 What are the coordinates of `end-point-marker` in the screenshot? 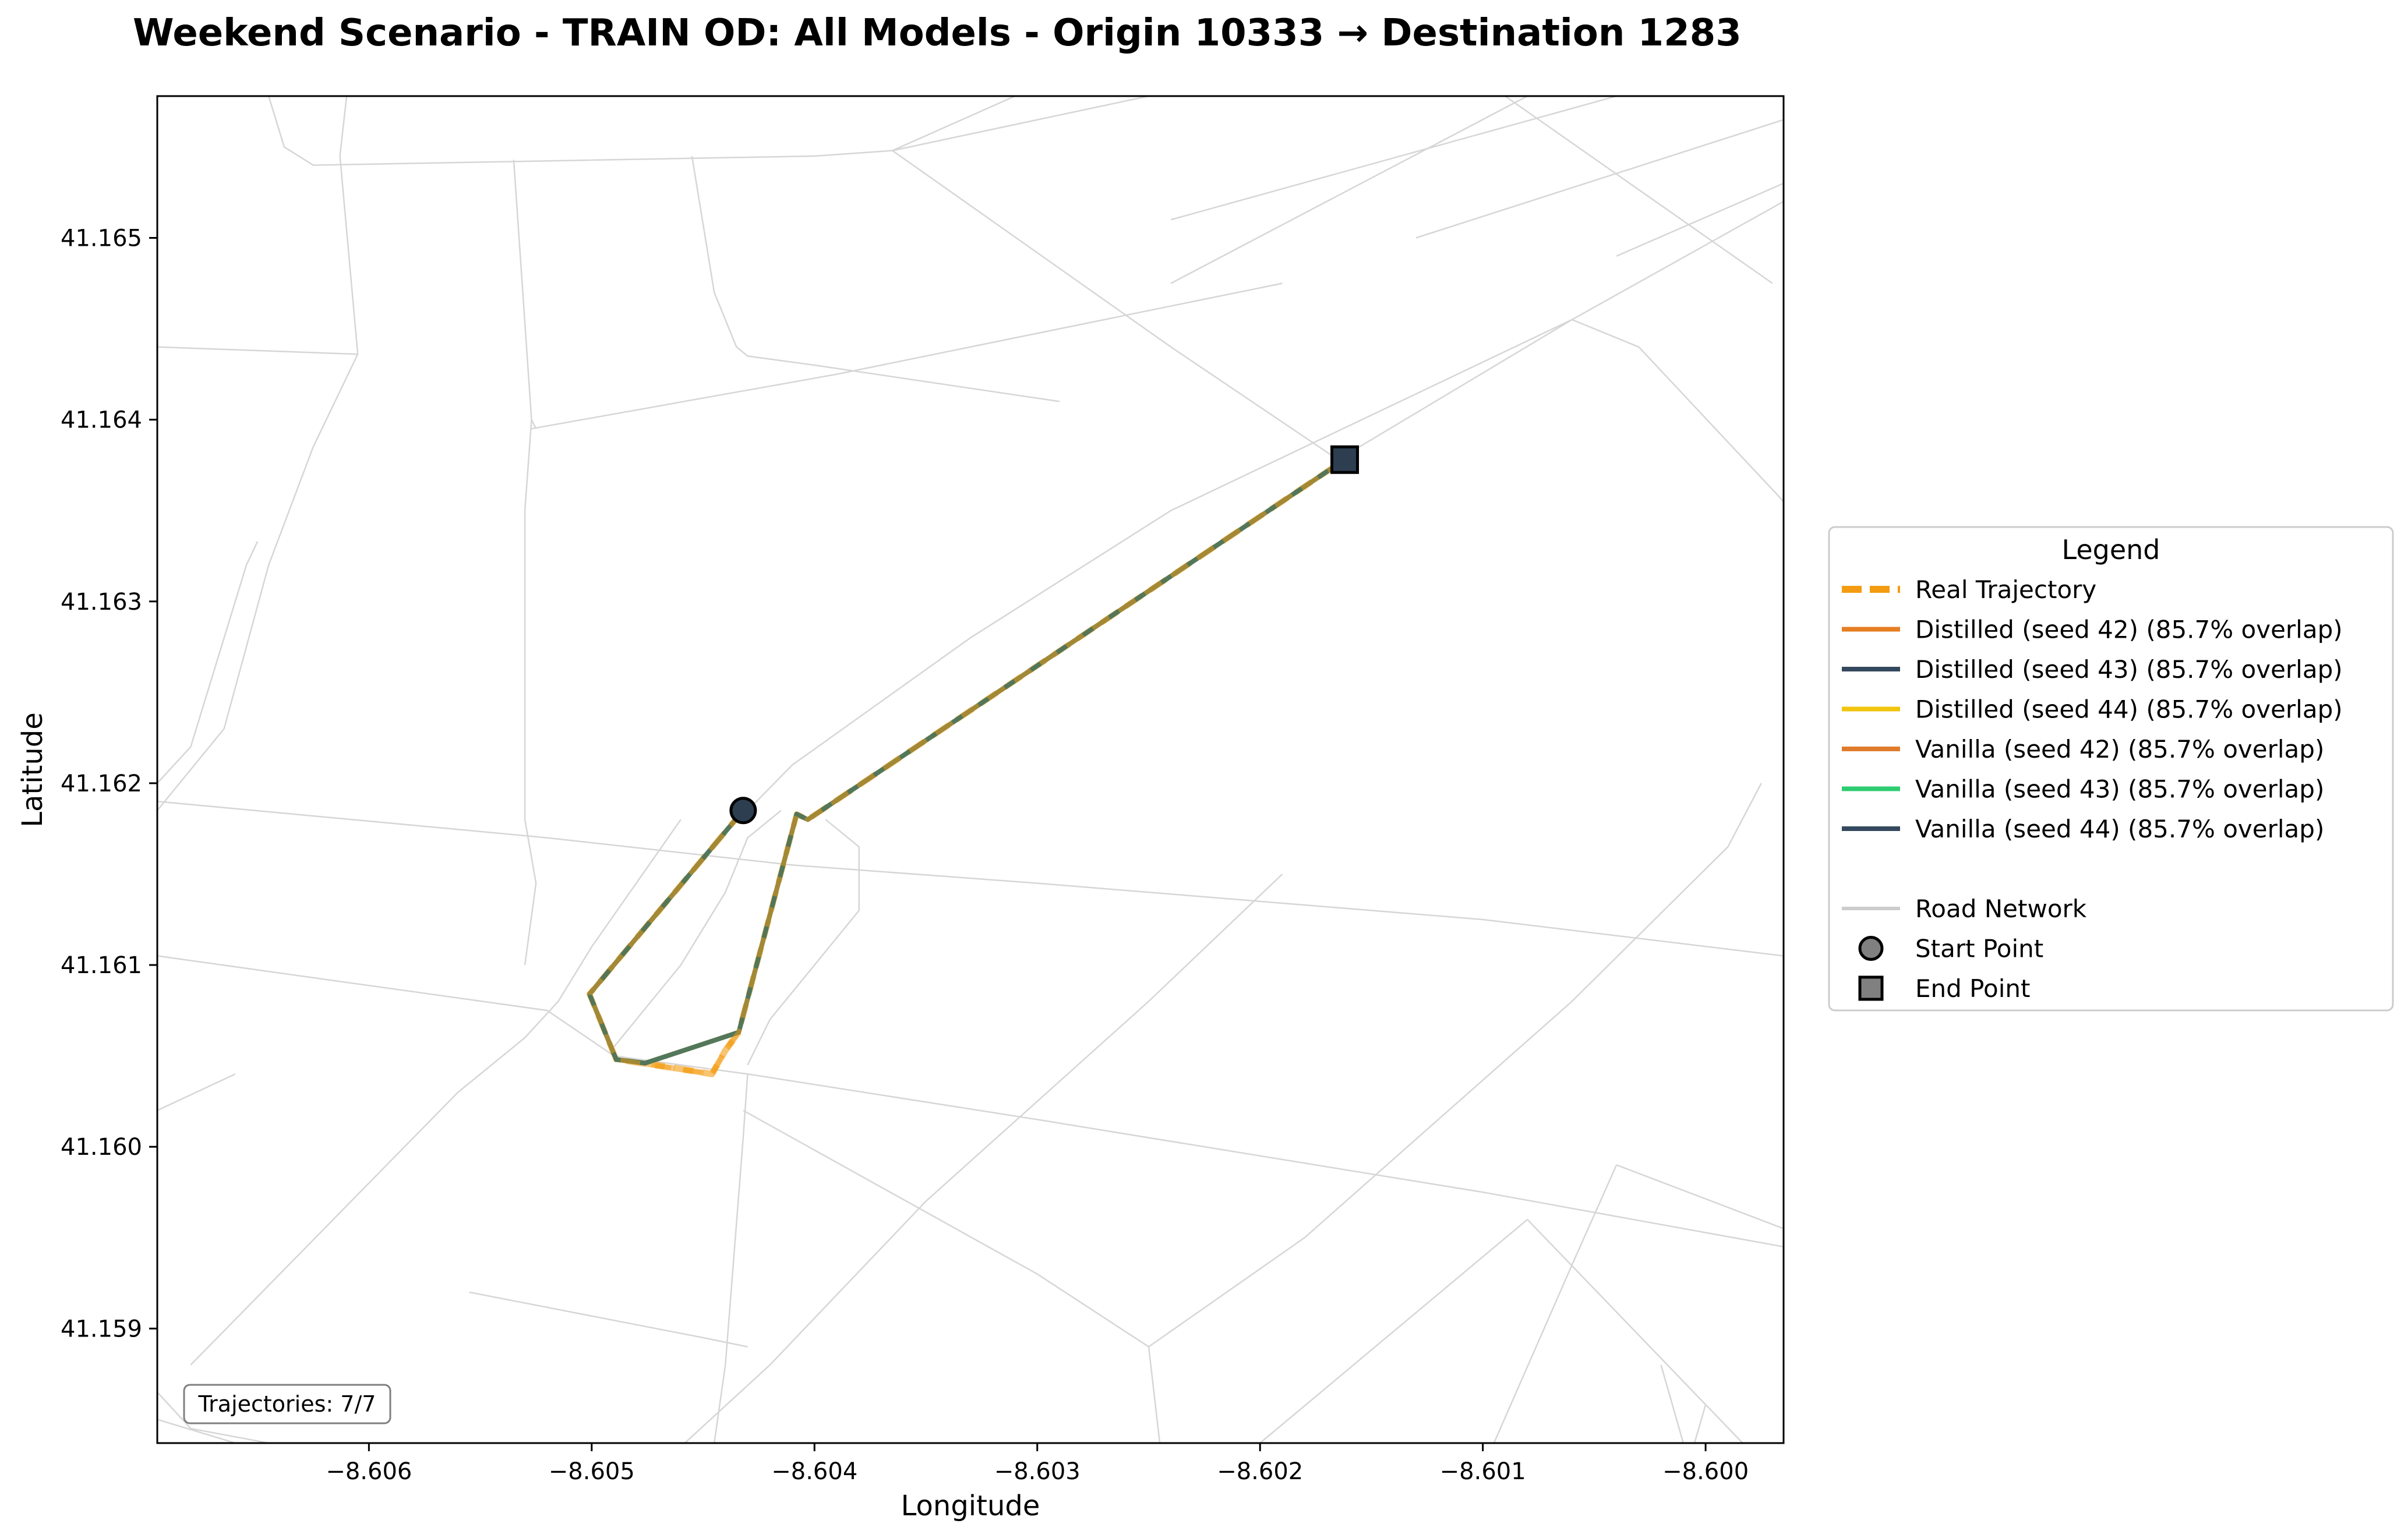 It's located at (1345, 459).